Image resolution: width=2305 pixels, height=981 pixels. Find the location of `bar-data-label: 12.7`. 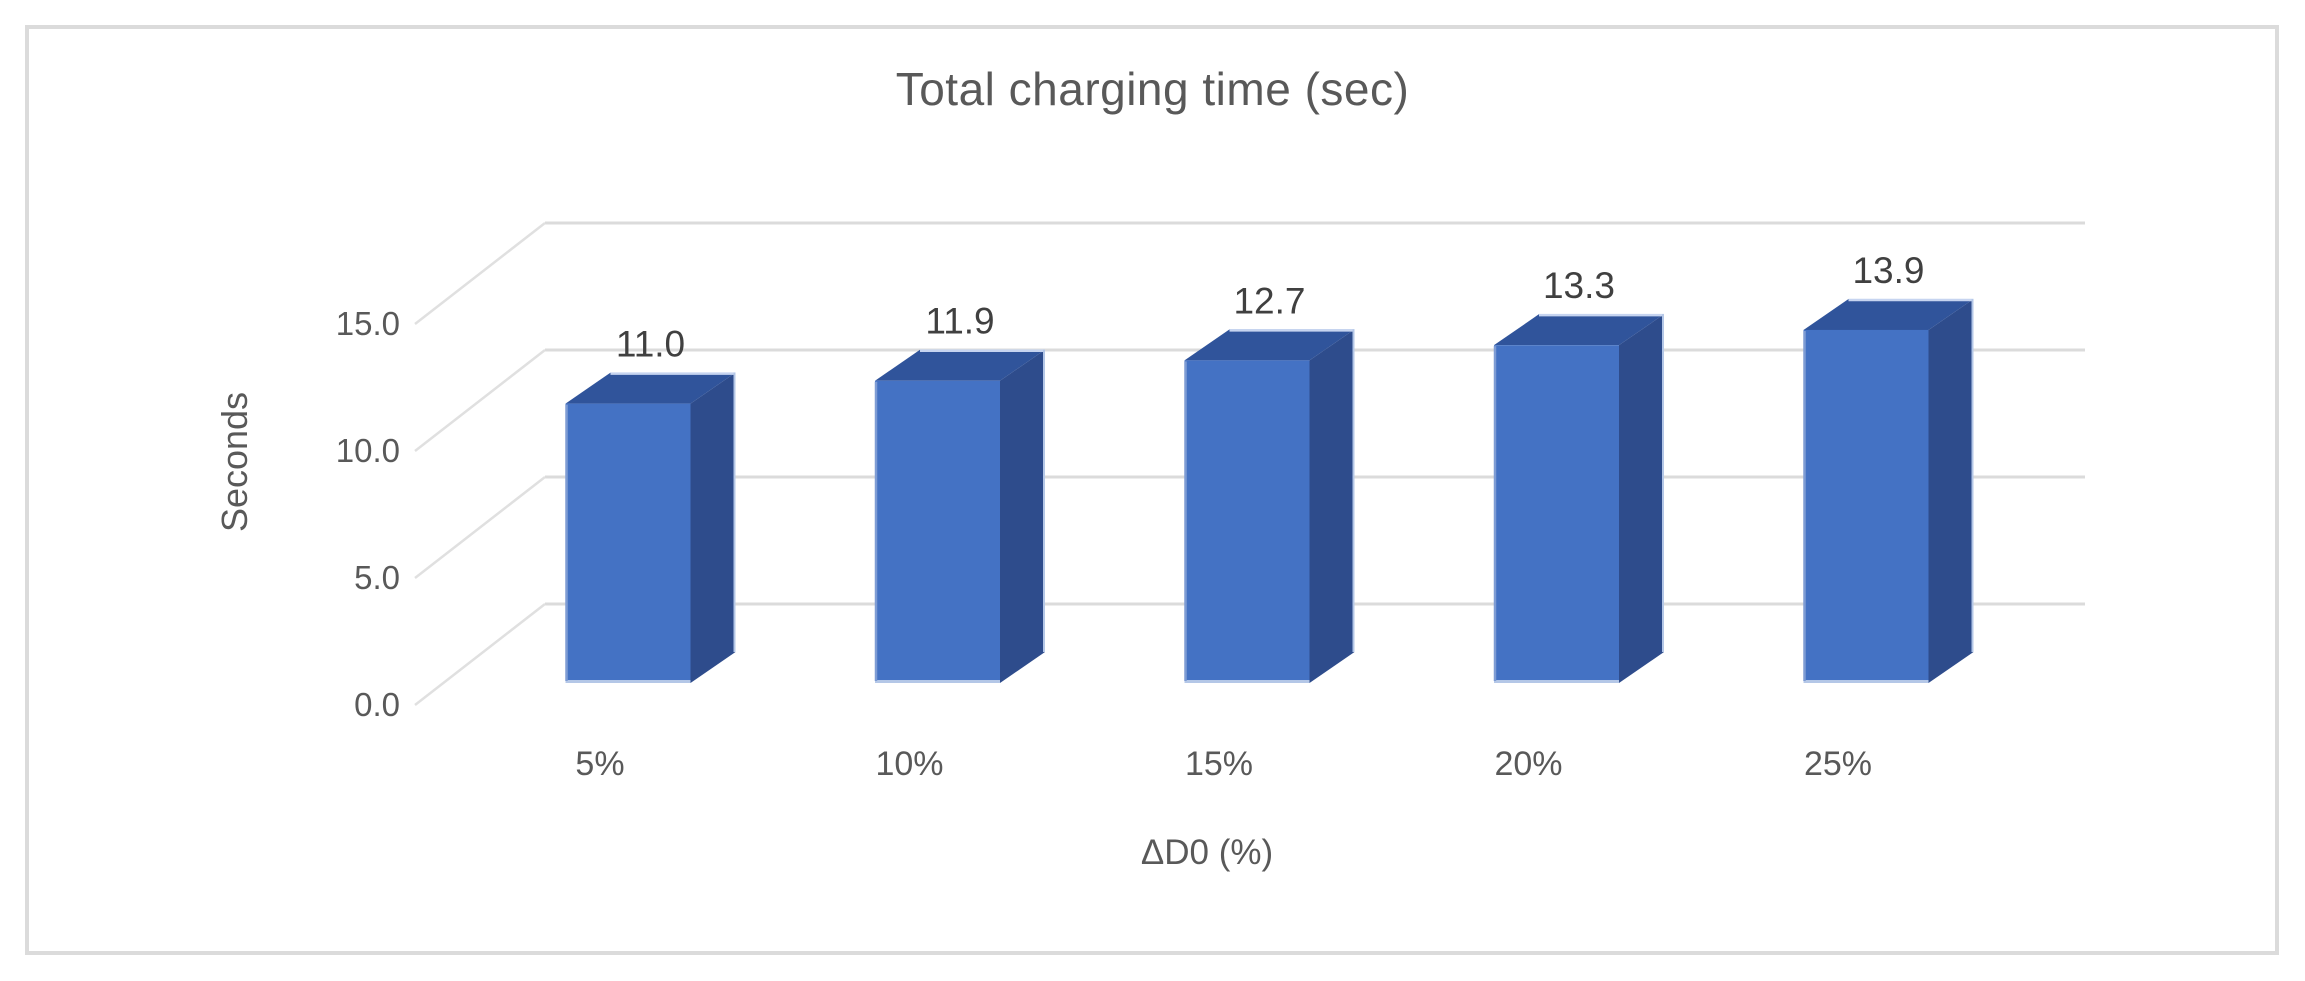

bar-data-label: 12.7 is located at coordinates (1269, 300).